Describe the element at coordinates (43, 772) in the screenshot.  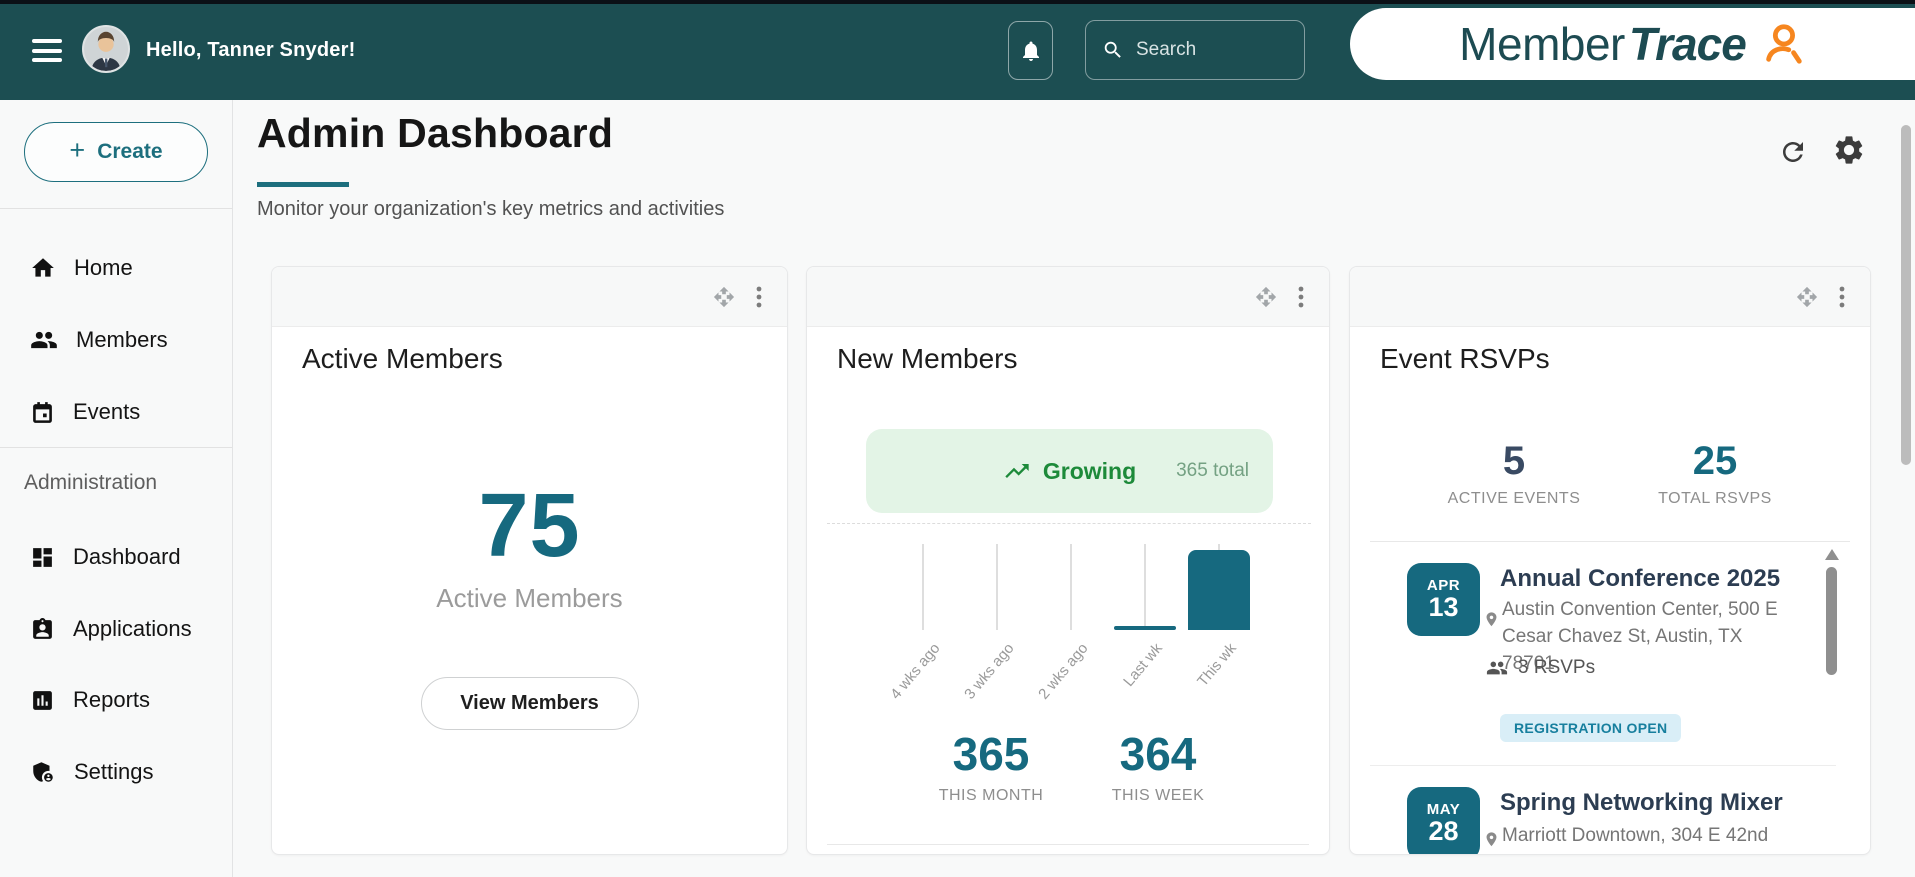
I see `shield-gear-icon` at that location.